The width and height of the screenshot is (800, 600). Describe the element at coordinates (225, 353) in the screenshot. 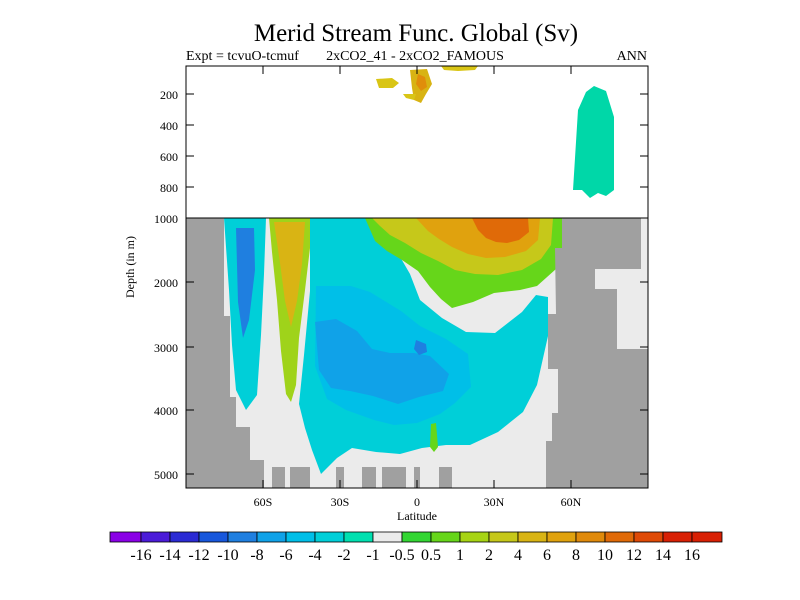

I see `south-land-mask` at that location.